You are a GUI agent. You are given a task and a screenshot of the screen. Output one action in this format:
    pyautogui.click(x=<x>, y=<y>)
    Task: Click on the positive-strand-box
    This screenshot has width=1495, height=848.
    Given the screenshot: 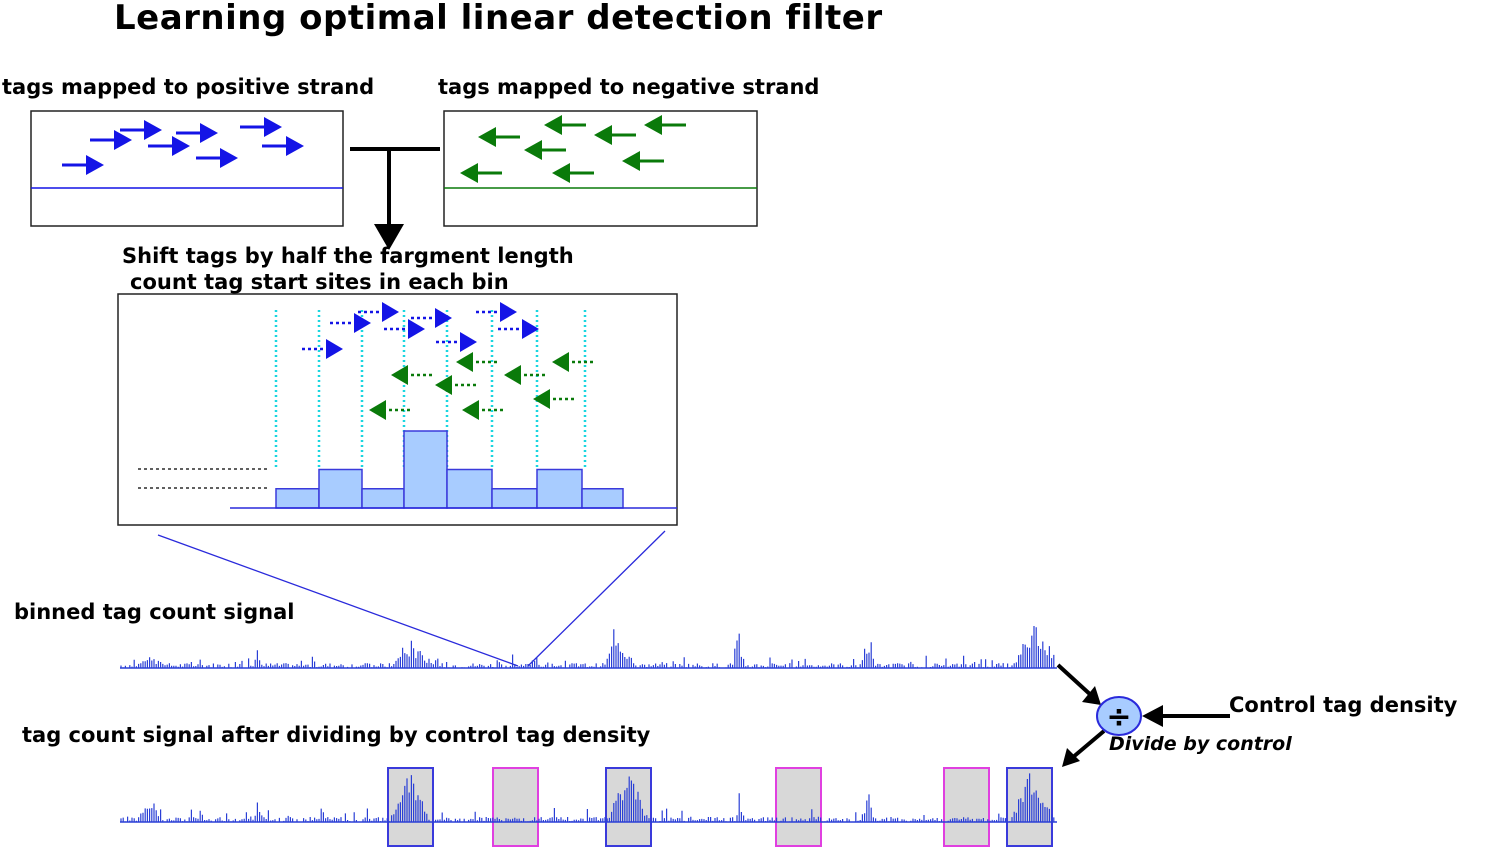 What is the action you would take?
    pyautogui.click(x=187, y=168)
    